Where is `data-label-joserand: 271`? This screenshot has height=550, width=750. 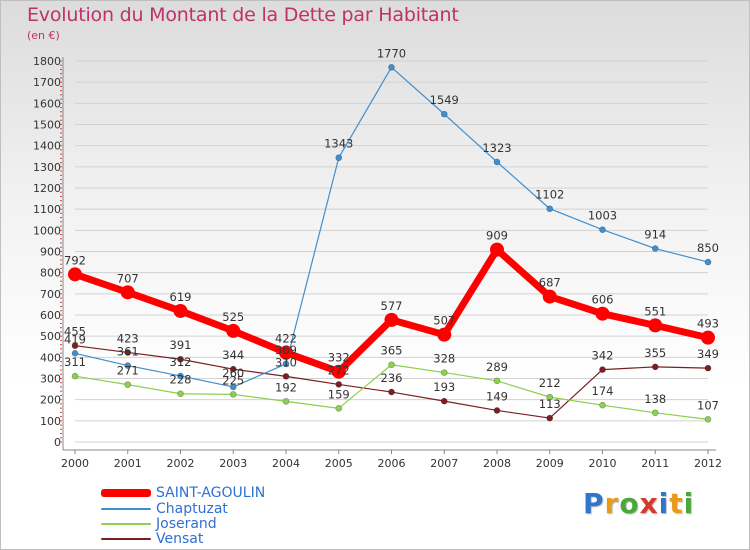
data-label-joserand: 271 is located at coordinates (128, 371).